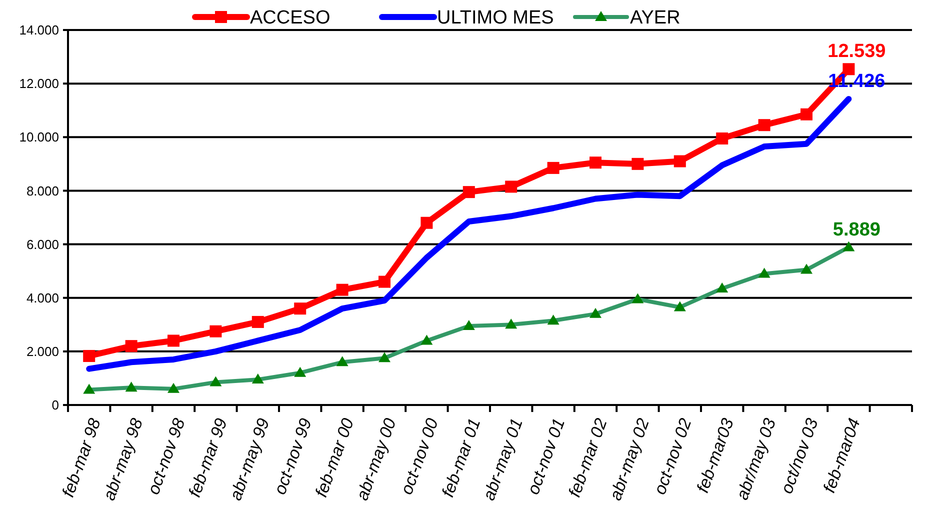 The height and width of the screenshot is (529, 927). Describe the element at coordinates (673, 456) in the screenshot. I see `x-tick-label: oct-nov 02` at that location.